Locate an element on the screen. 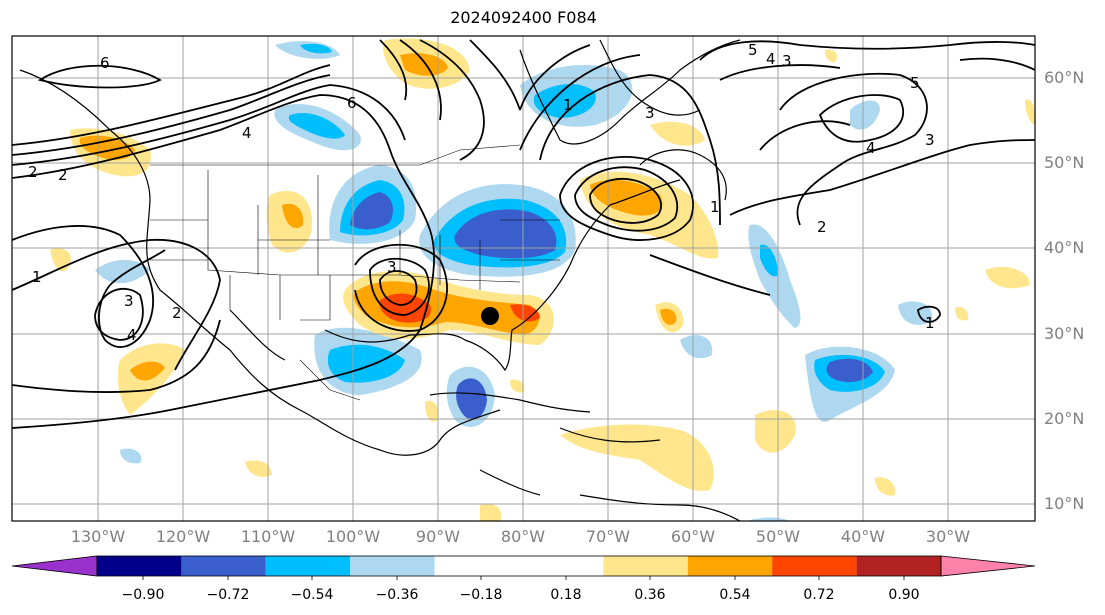 This screenshot has height=615, width=1105. lat-label: 30°N is located at coordinates (1064, 333).